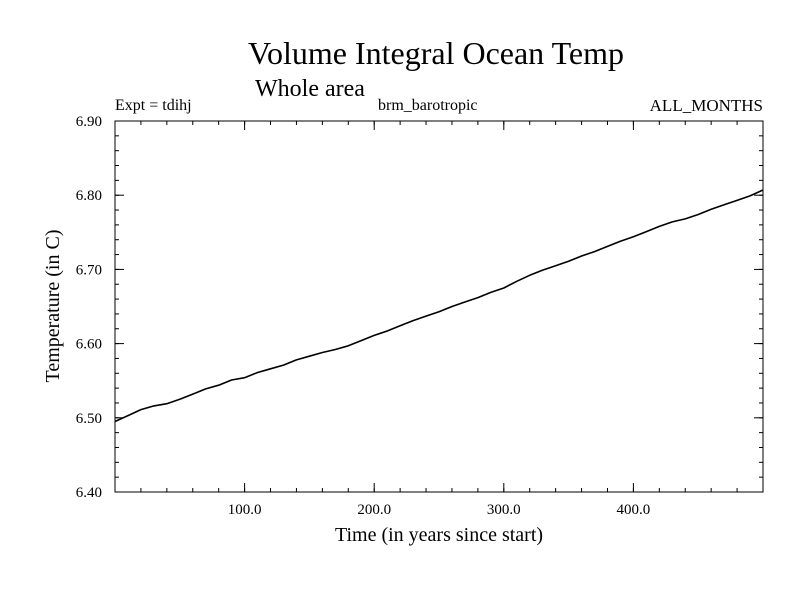  Describe the element at coordinates (436, 53) in the screenshot. I see `chart-title: Volume Integral Ocean Temp` at that location.